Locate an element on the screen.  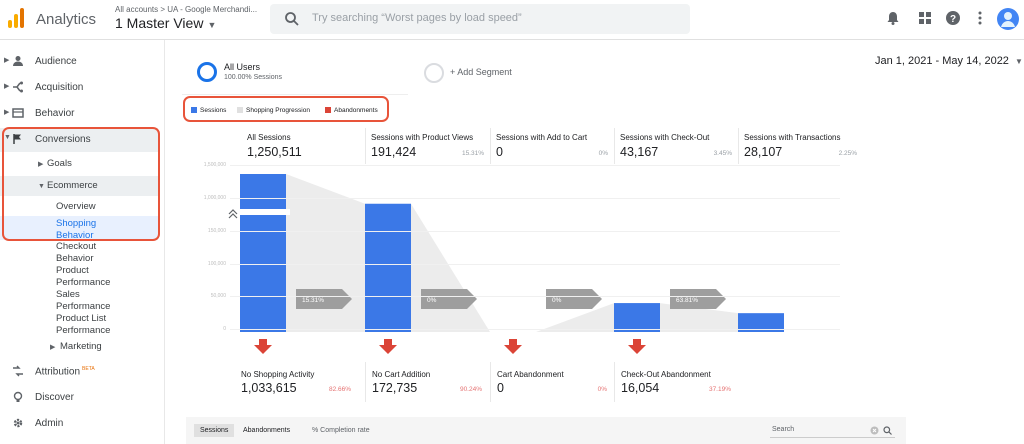
lightbulb-icon is located at coordinates (18, 396).